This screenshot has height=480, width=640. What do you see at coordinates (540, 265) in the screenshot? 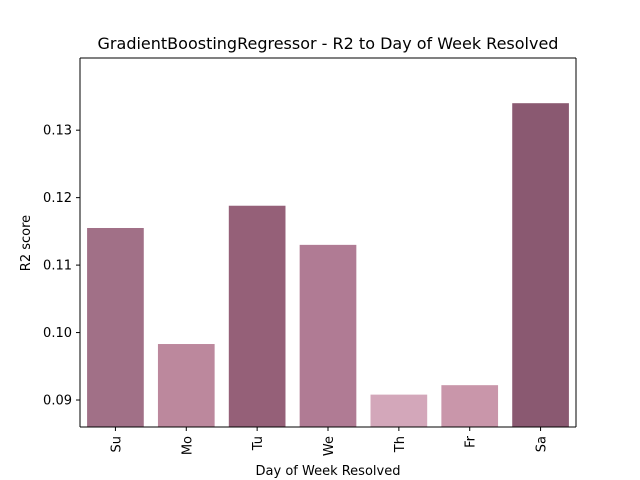
I see `bar-sa` at bounding box center [540, 265].